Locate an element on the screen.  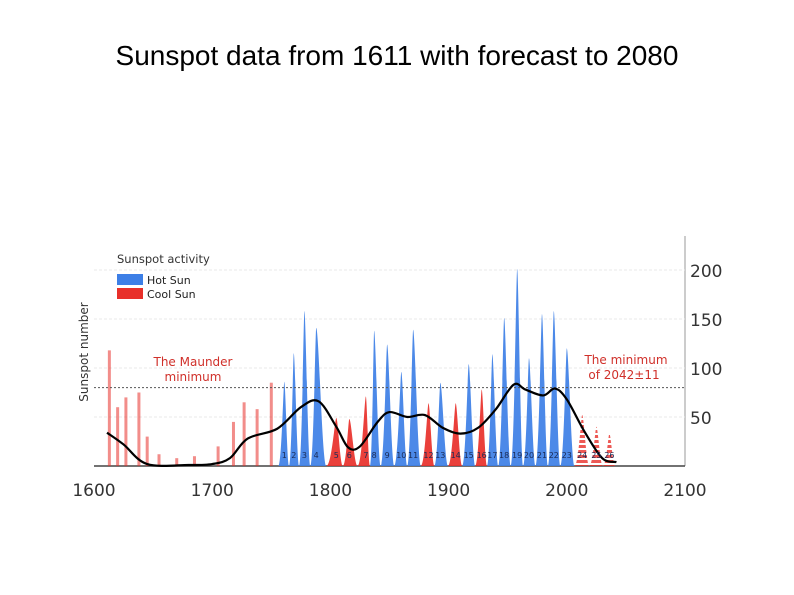
cycle-label-19: 19 is located at coordinates (517, 455).